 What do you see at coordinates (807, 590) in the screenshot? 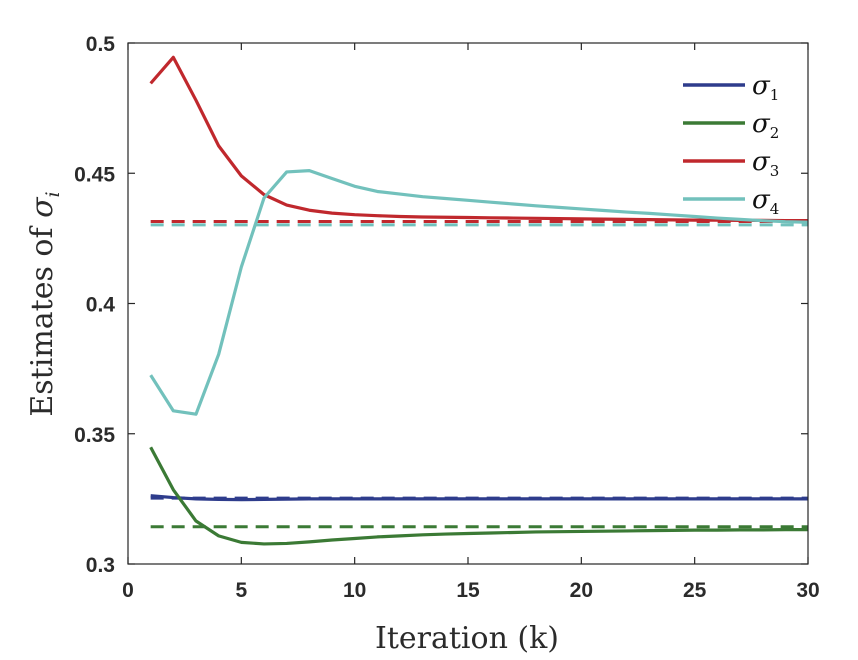
I see `x-tick-label-6: 30` at bounding box center [807, 590].